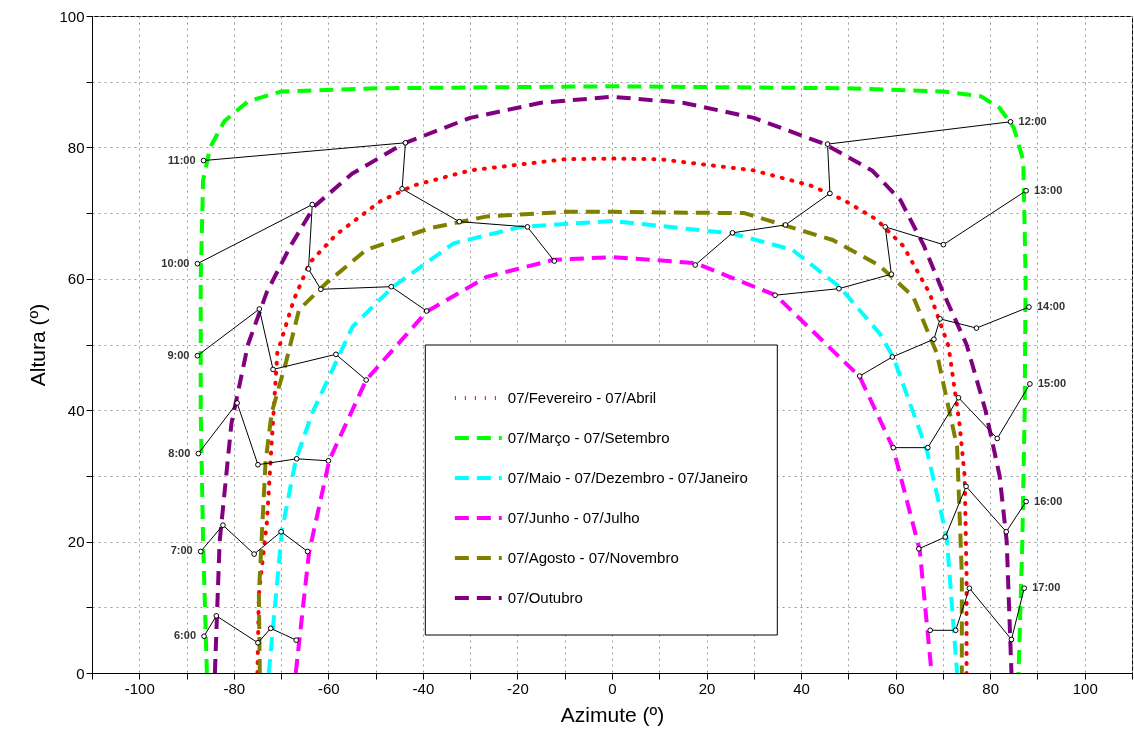  What do you see at coordinates (38, 345) in the screenshot?
I see `y-axis-title: Altura (º)` at bounding box center [38, 345].